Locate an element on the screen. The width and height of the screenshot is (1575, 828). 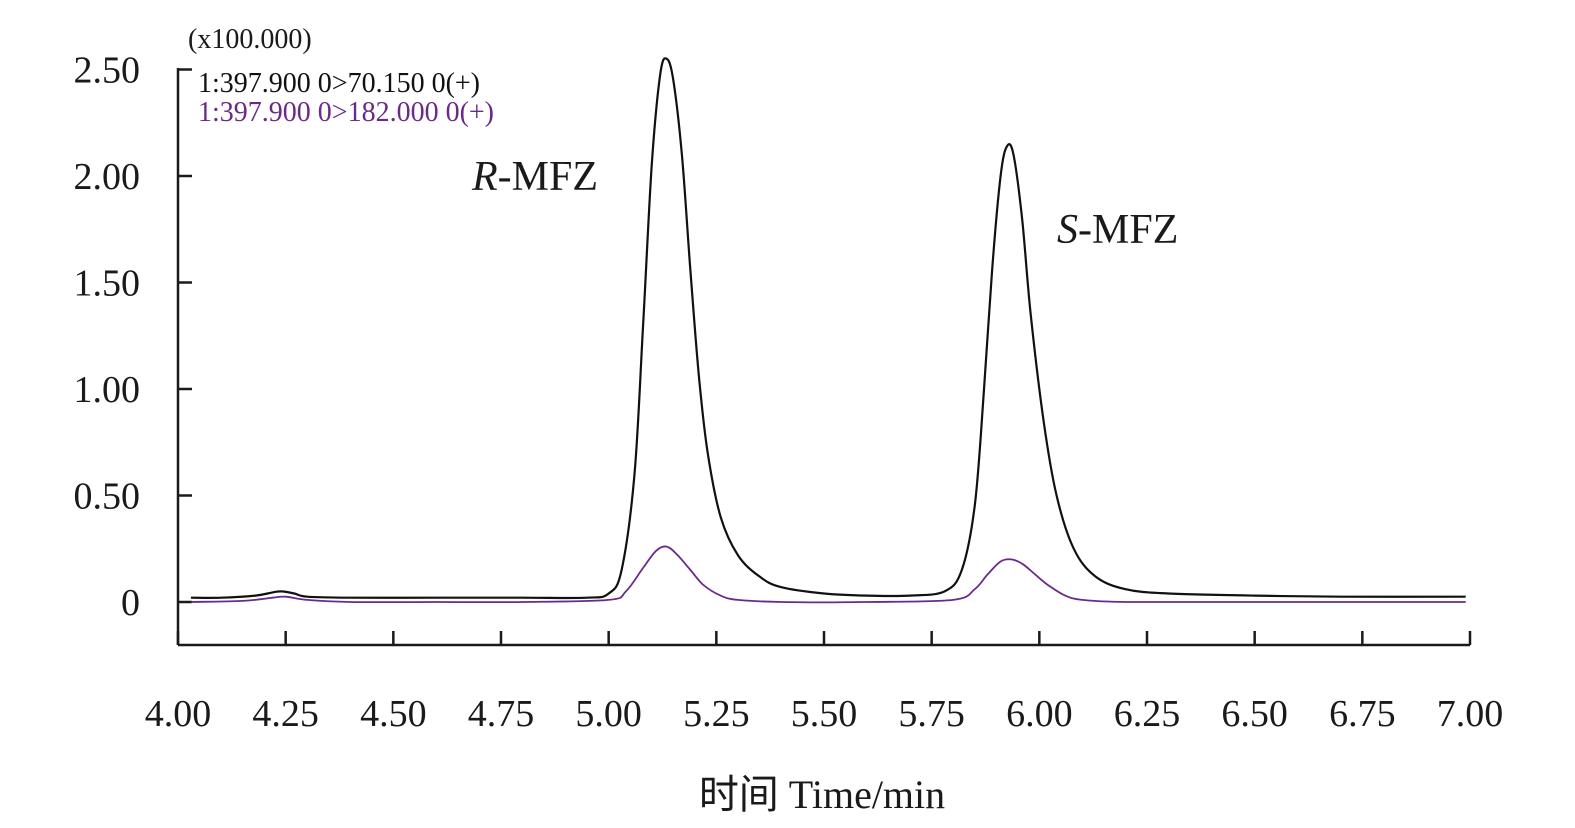
x-tick-label-3: 4.75 is located at coordinates (501, 714).